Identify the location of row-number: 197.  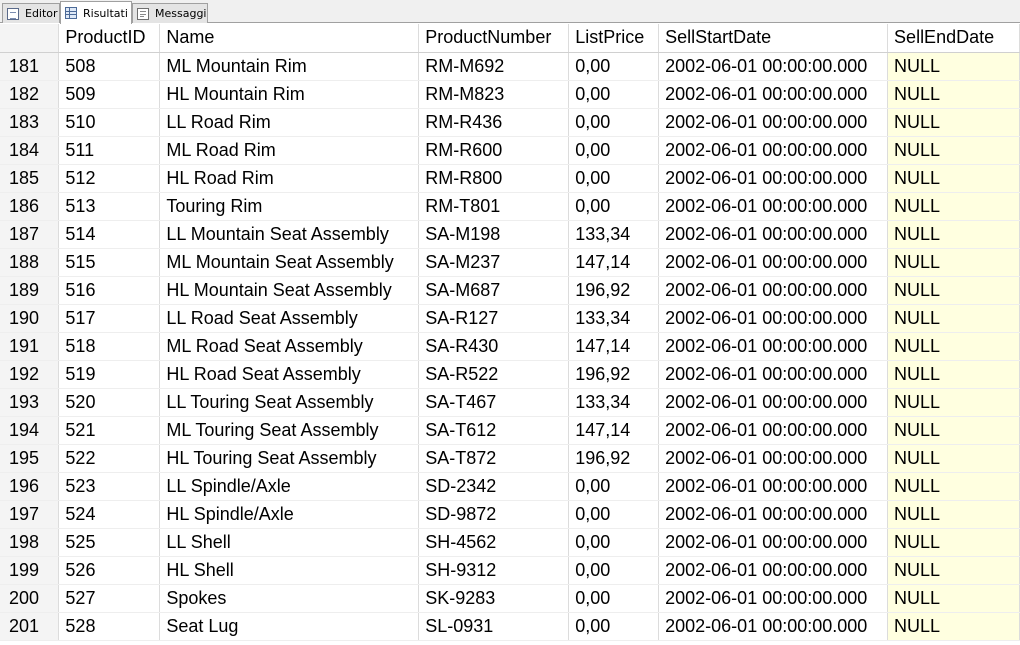
(30, 514).